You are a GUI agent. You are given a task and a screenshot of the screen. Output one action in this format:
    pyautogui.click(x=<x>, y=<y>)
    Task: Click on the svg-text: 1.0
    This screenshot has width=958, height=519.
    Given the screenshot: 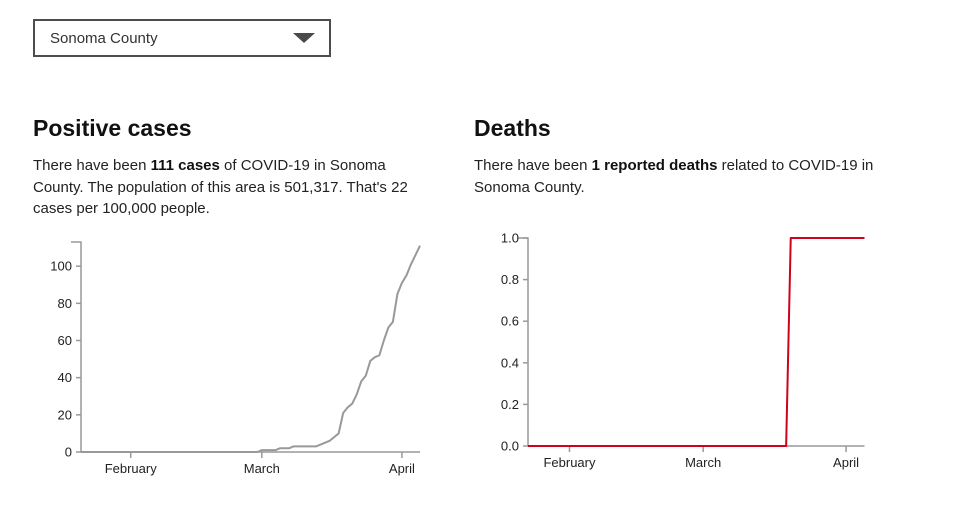 What is the action you would take?
    pyautogui.click(x=510, y=238)
    